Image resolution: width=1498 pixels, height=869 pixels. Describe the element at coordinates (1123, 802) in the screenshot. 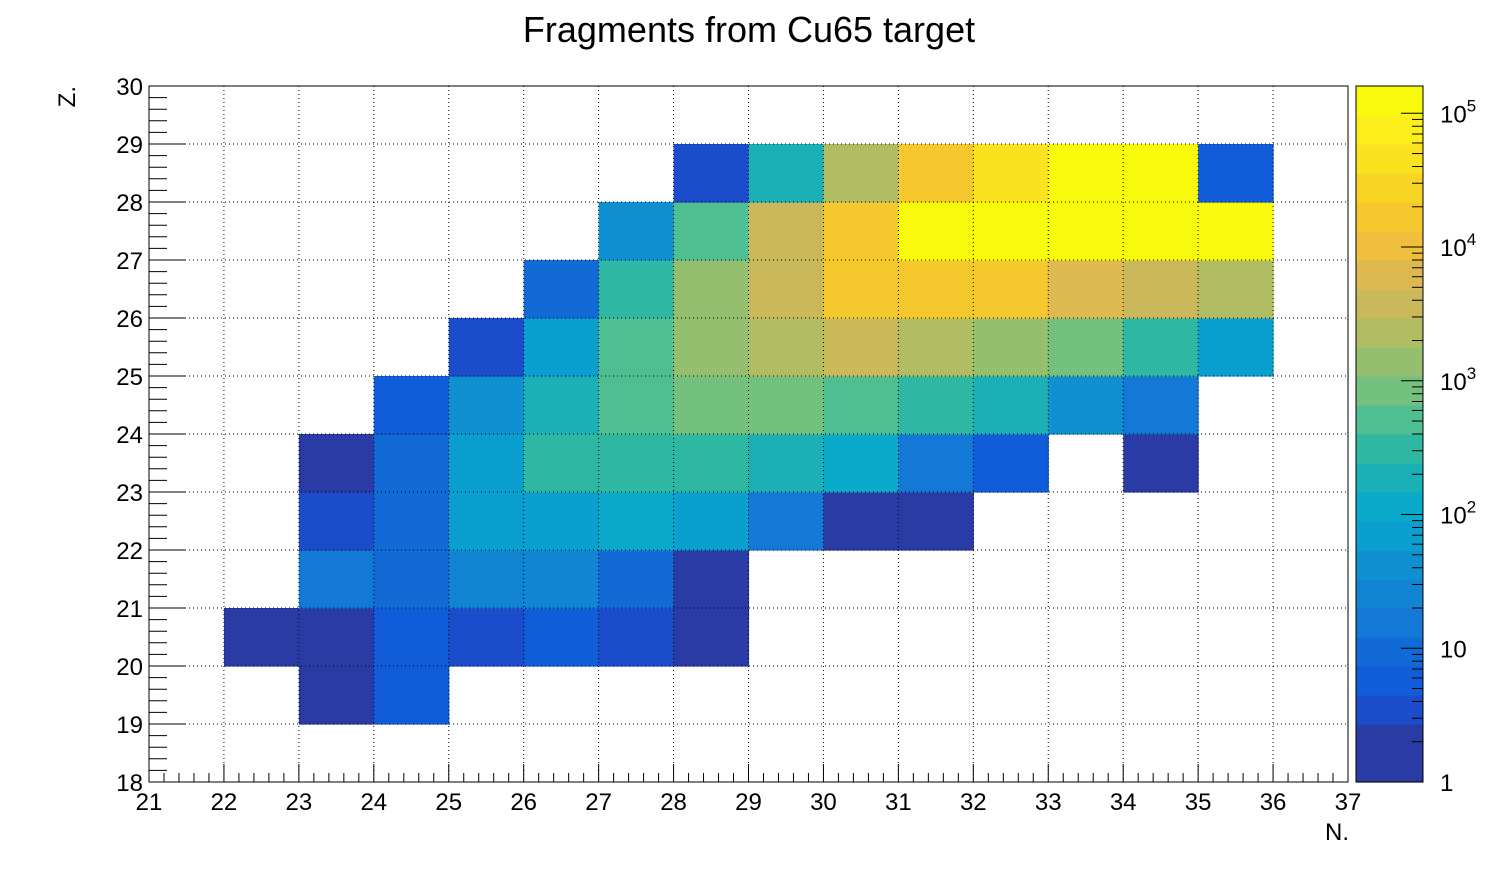

I see `x-tick-label: 34` at that location.